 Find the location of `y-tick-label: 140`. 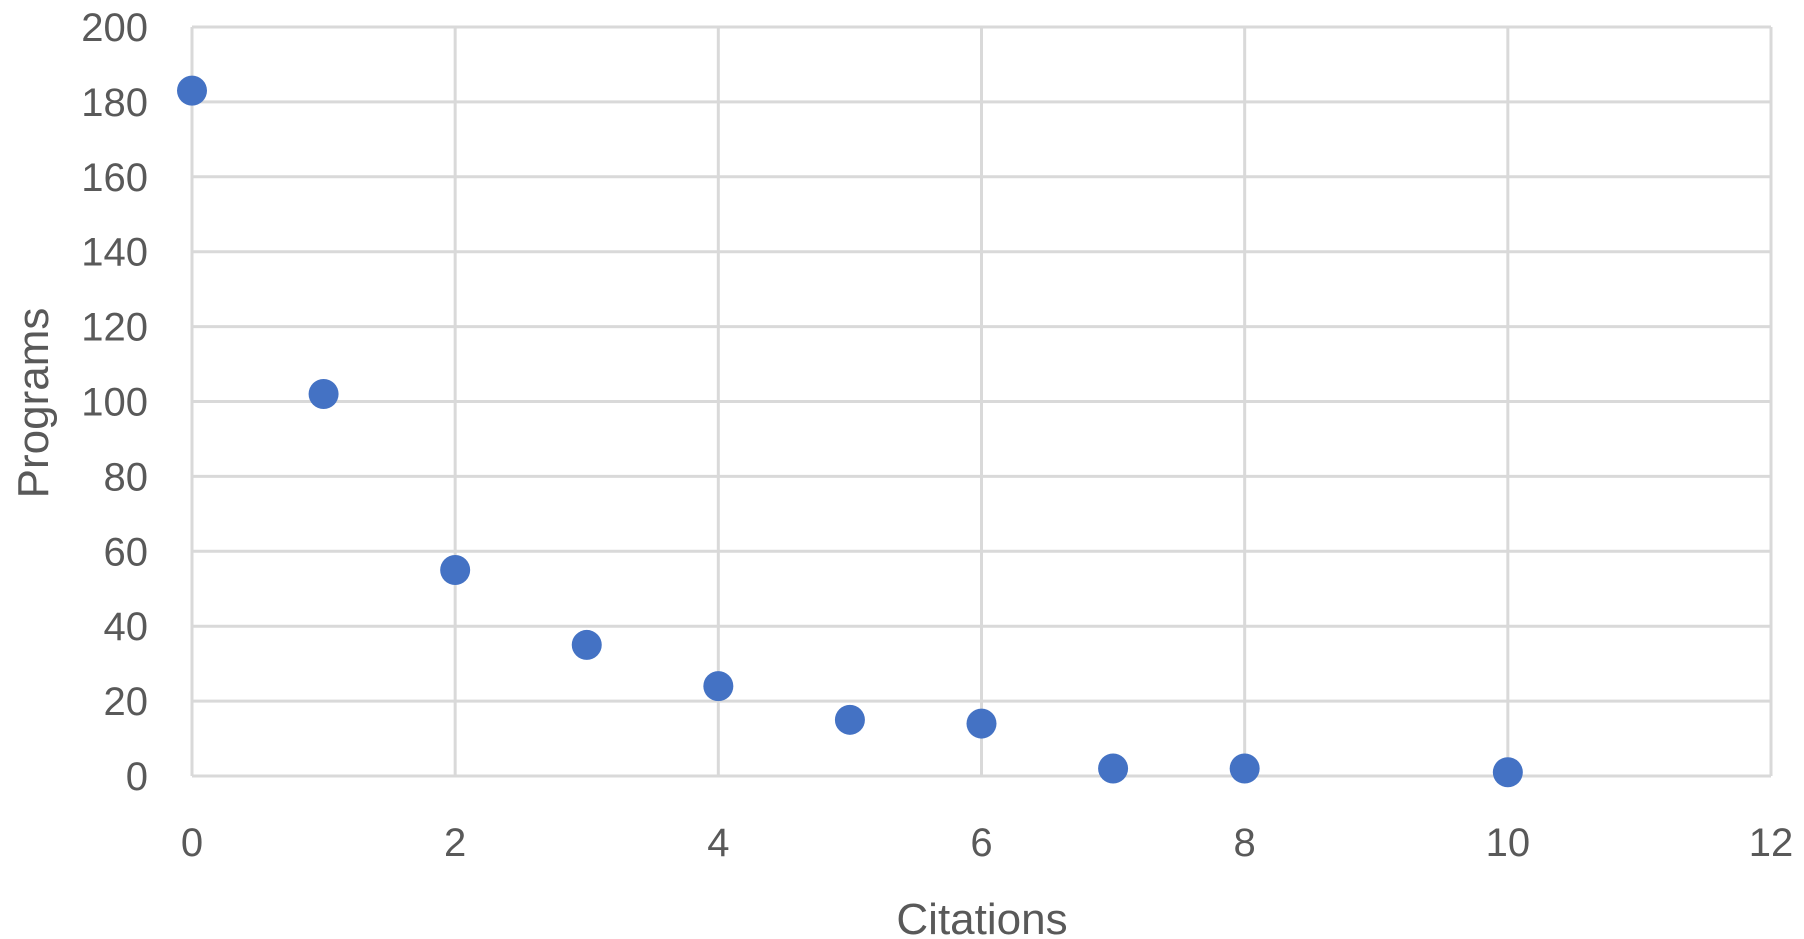

y-tick-label: 140 is located at coordinates (114, 253).